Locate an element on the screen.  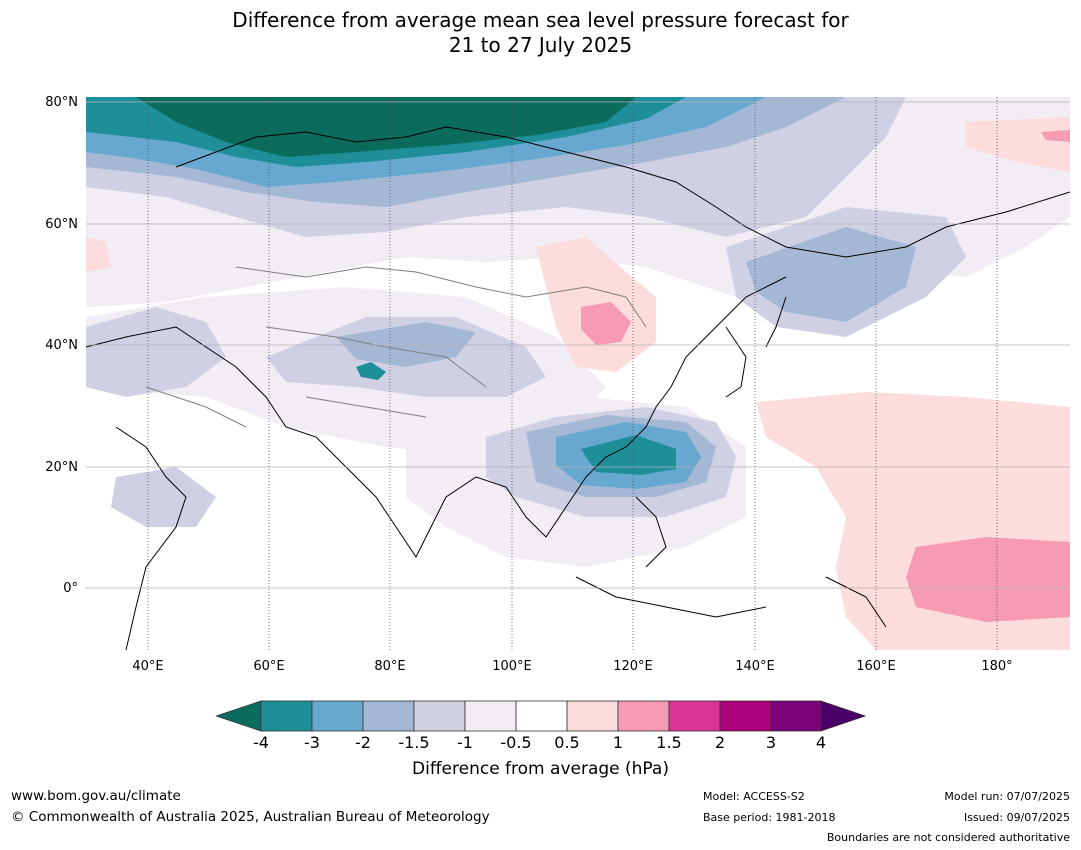
issued-text: Issued: 09/07/2025 is located at coordinates (1016, 817).